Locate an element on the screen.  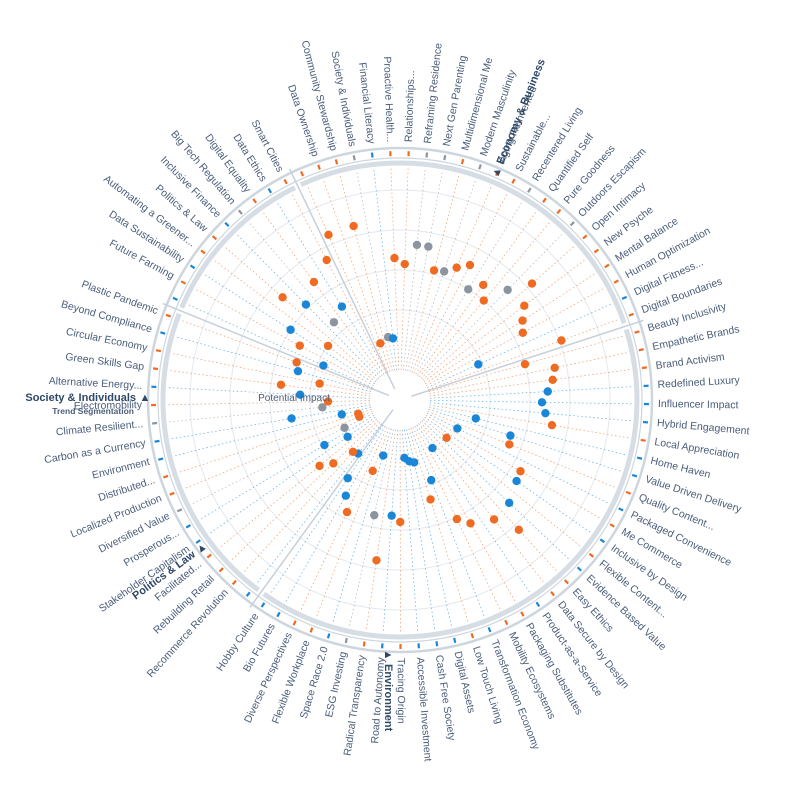
trend-label: Reframing Residence is located at coordinates (433, 93).